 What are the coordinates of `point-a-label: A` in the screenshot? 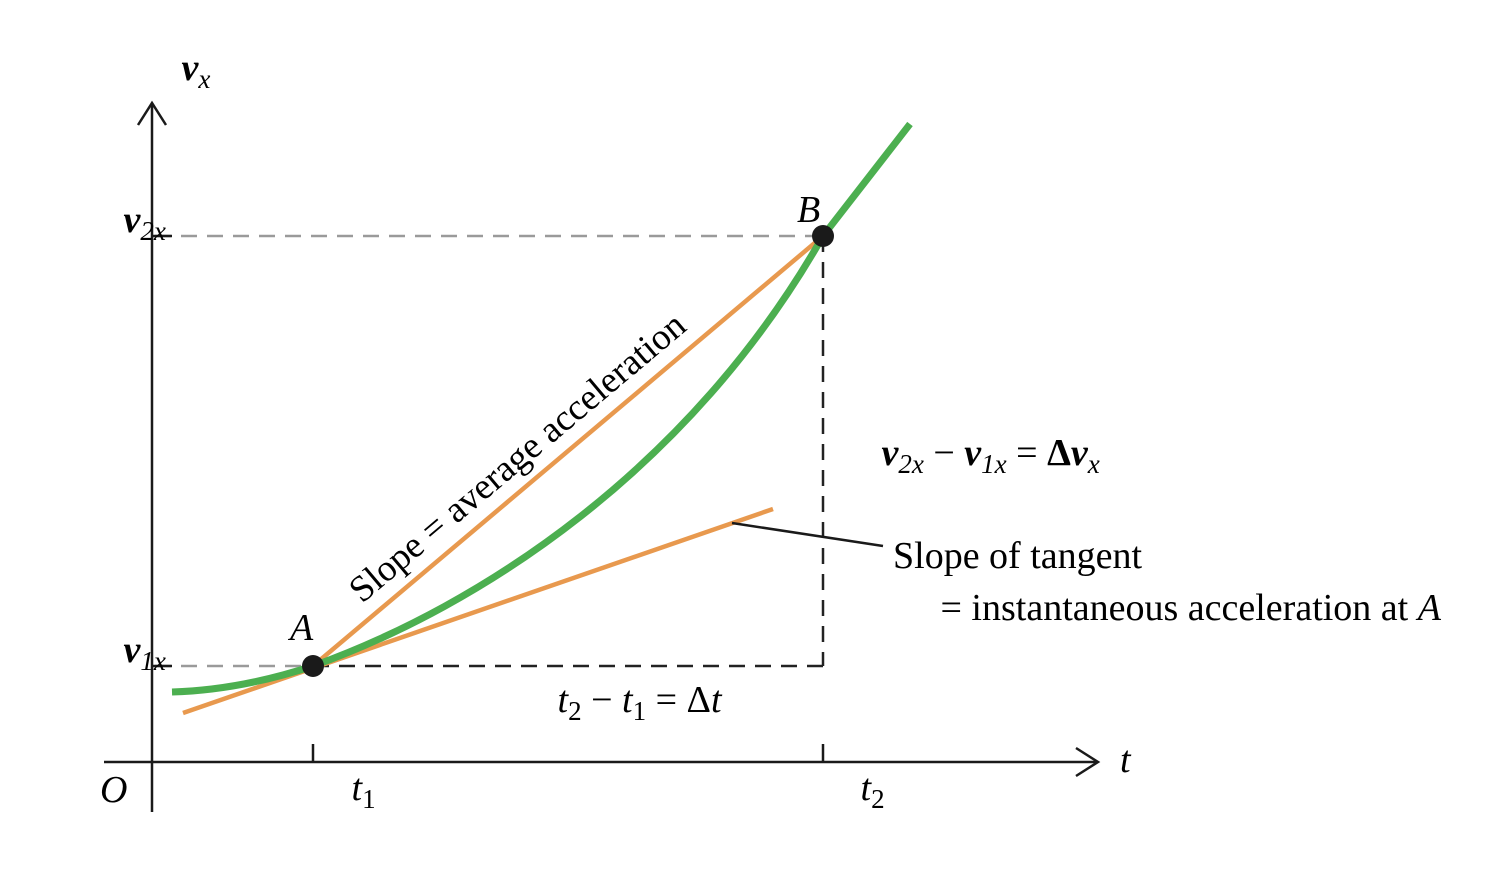 It's located at (300, 628).